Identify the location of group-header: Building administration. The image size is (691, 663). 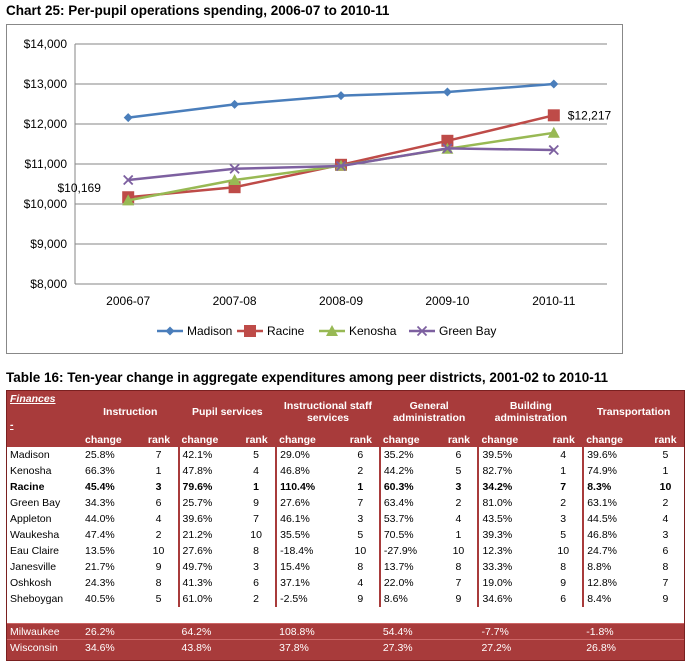
(531, 412).